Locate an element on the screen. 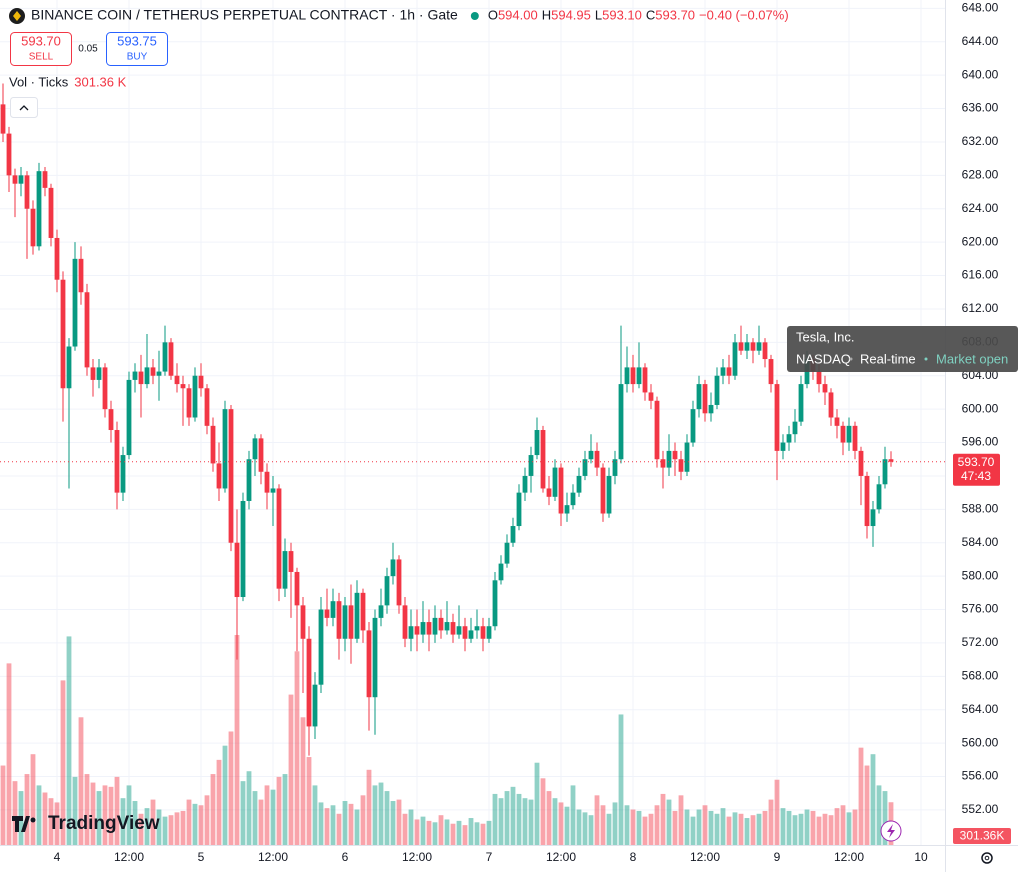 The width and height of the screenshot is (1018, 872). spread: 0.05 is located at coordinates (88, 49).